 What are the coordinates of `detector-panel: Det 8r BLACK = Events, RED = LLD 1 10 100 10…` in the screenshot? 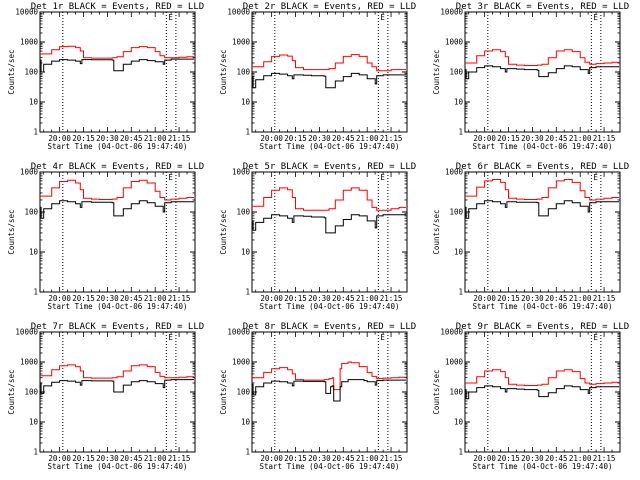 It's located at (317, 396).